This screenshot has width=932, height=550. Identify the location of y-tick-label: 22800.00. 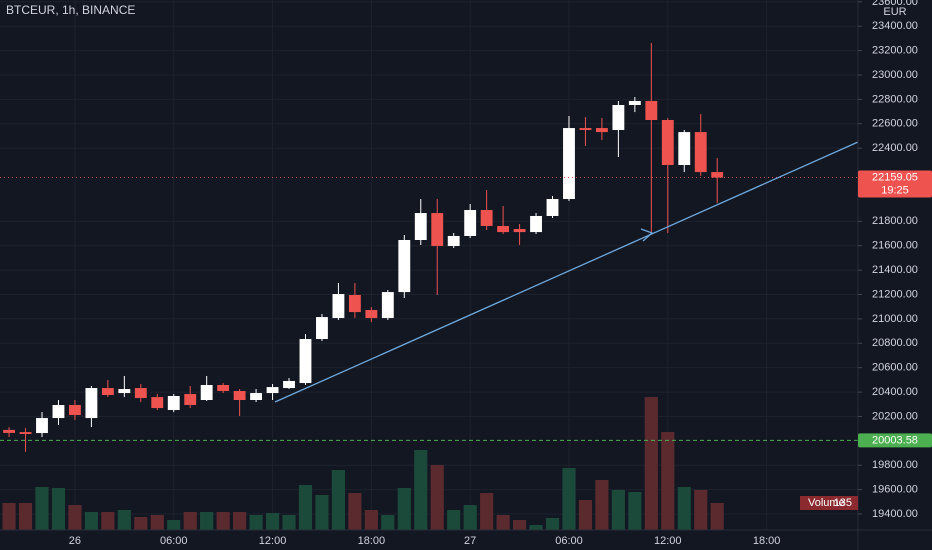
(895, 99).